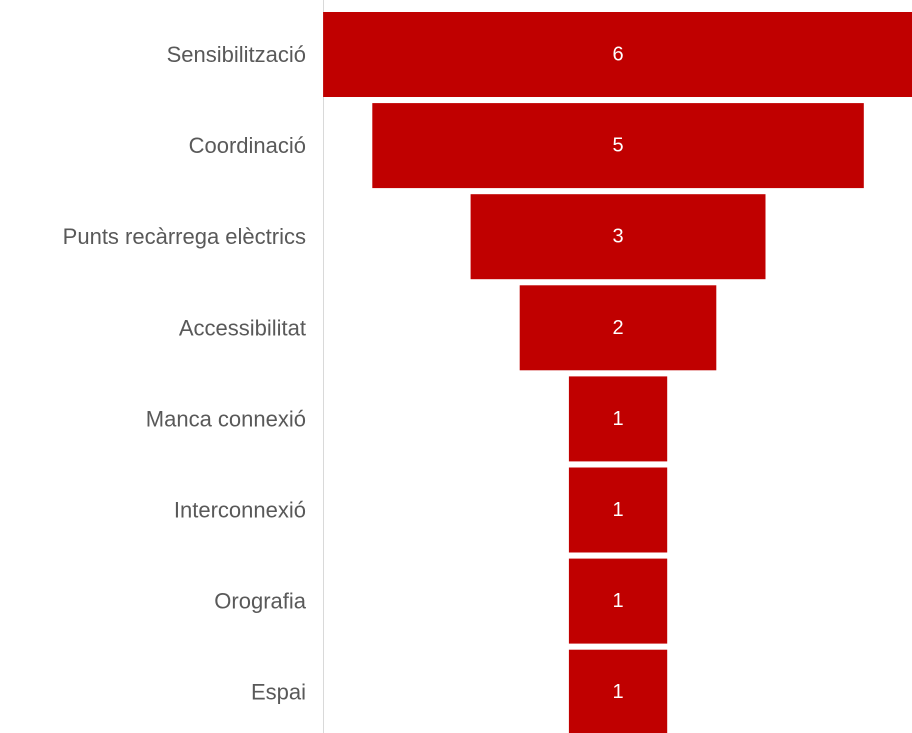  I want to click on category-label: Punts recàrrega elèctrics, so click(184, 236).